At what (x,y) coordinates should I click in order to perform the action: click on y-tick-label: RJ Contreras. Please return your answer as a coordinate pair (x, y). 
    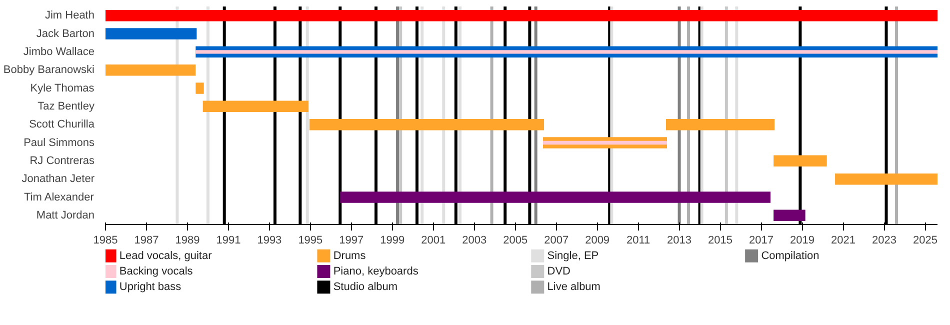
    Looking at the image, I should click on (62, 160).